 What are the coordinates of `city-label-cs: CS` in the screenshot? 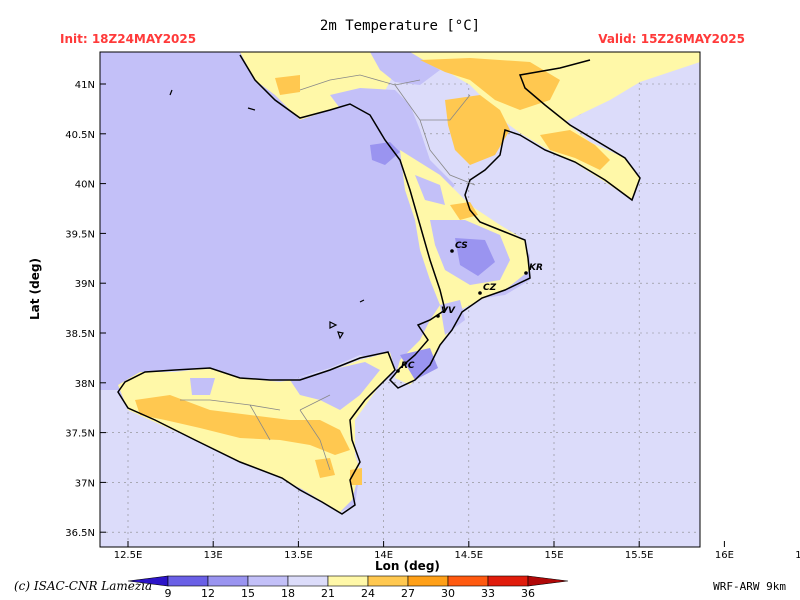 It's located at (461, 246).